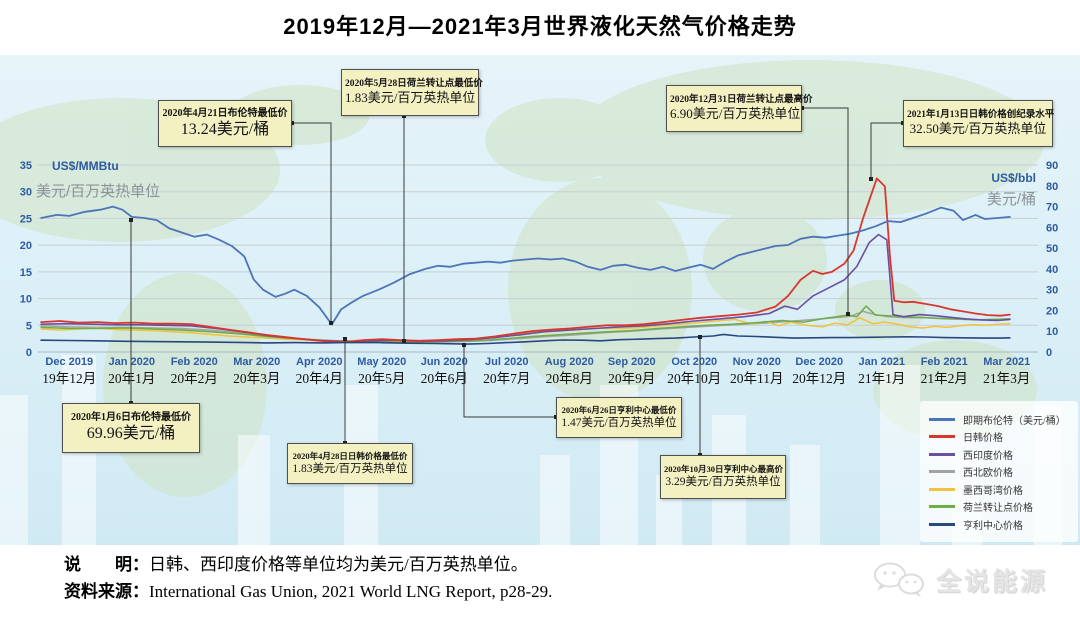 The height and width of the screenshot is (627, 1080). I want to click on legend-label: 荷兰转让点价格, so click(998, 508).